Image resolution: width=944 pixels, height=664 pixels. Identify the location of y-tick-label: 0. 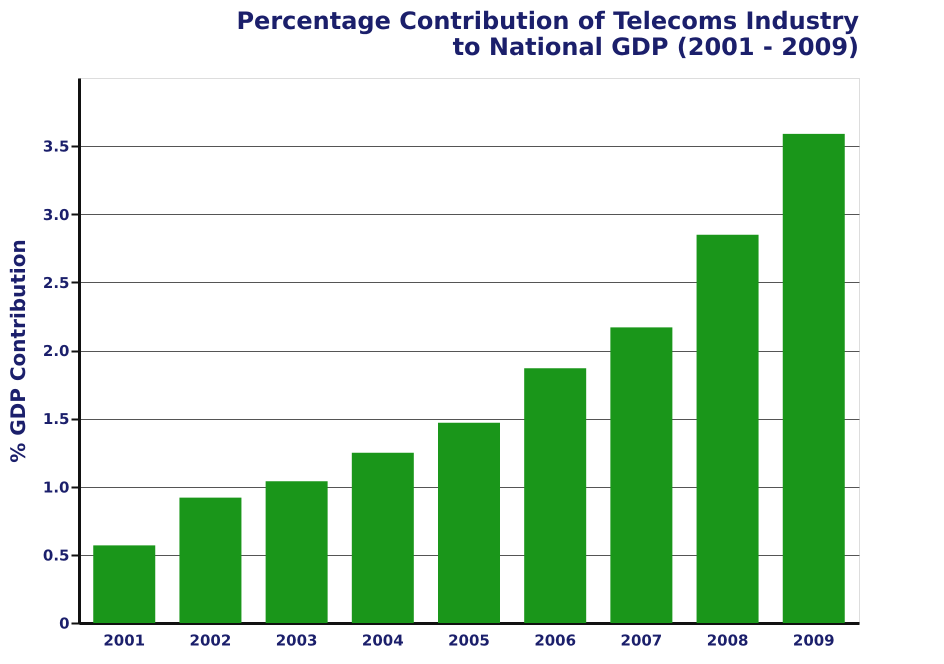
(64, 623).